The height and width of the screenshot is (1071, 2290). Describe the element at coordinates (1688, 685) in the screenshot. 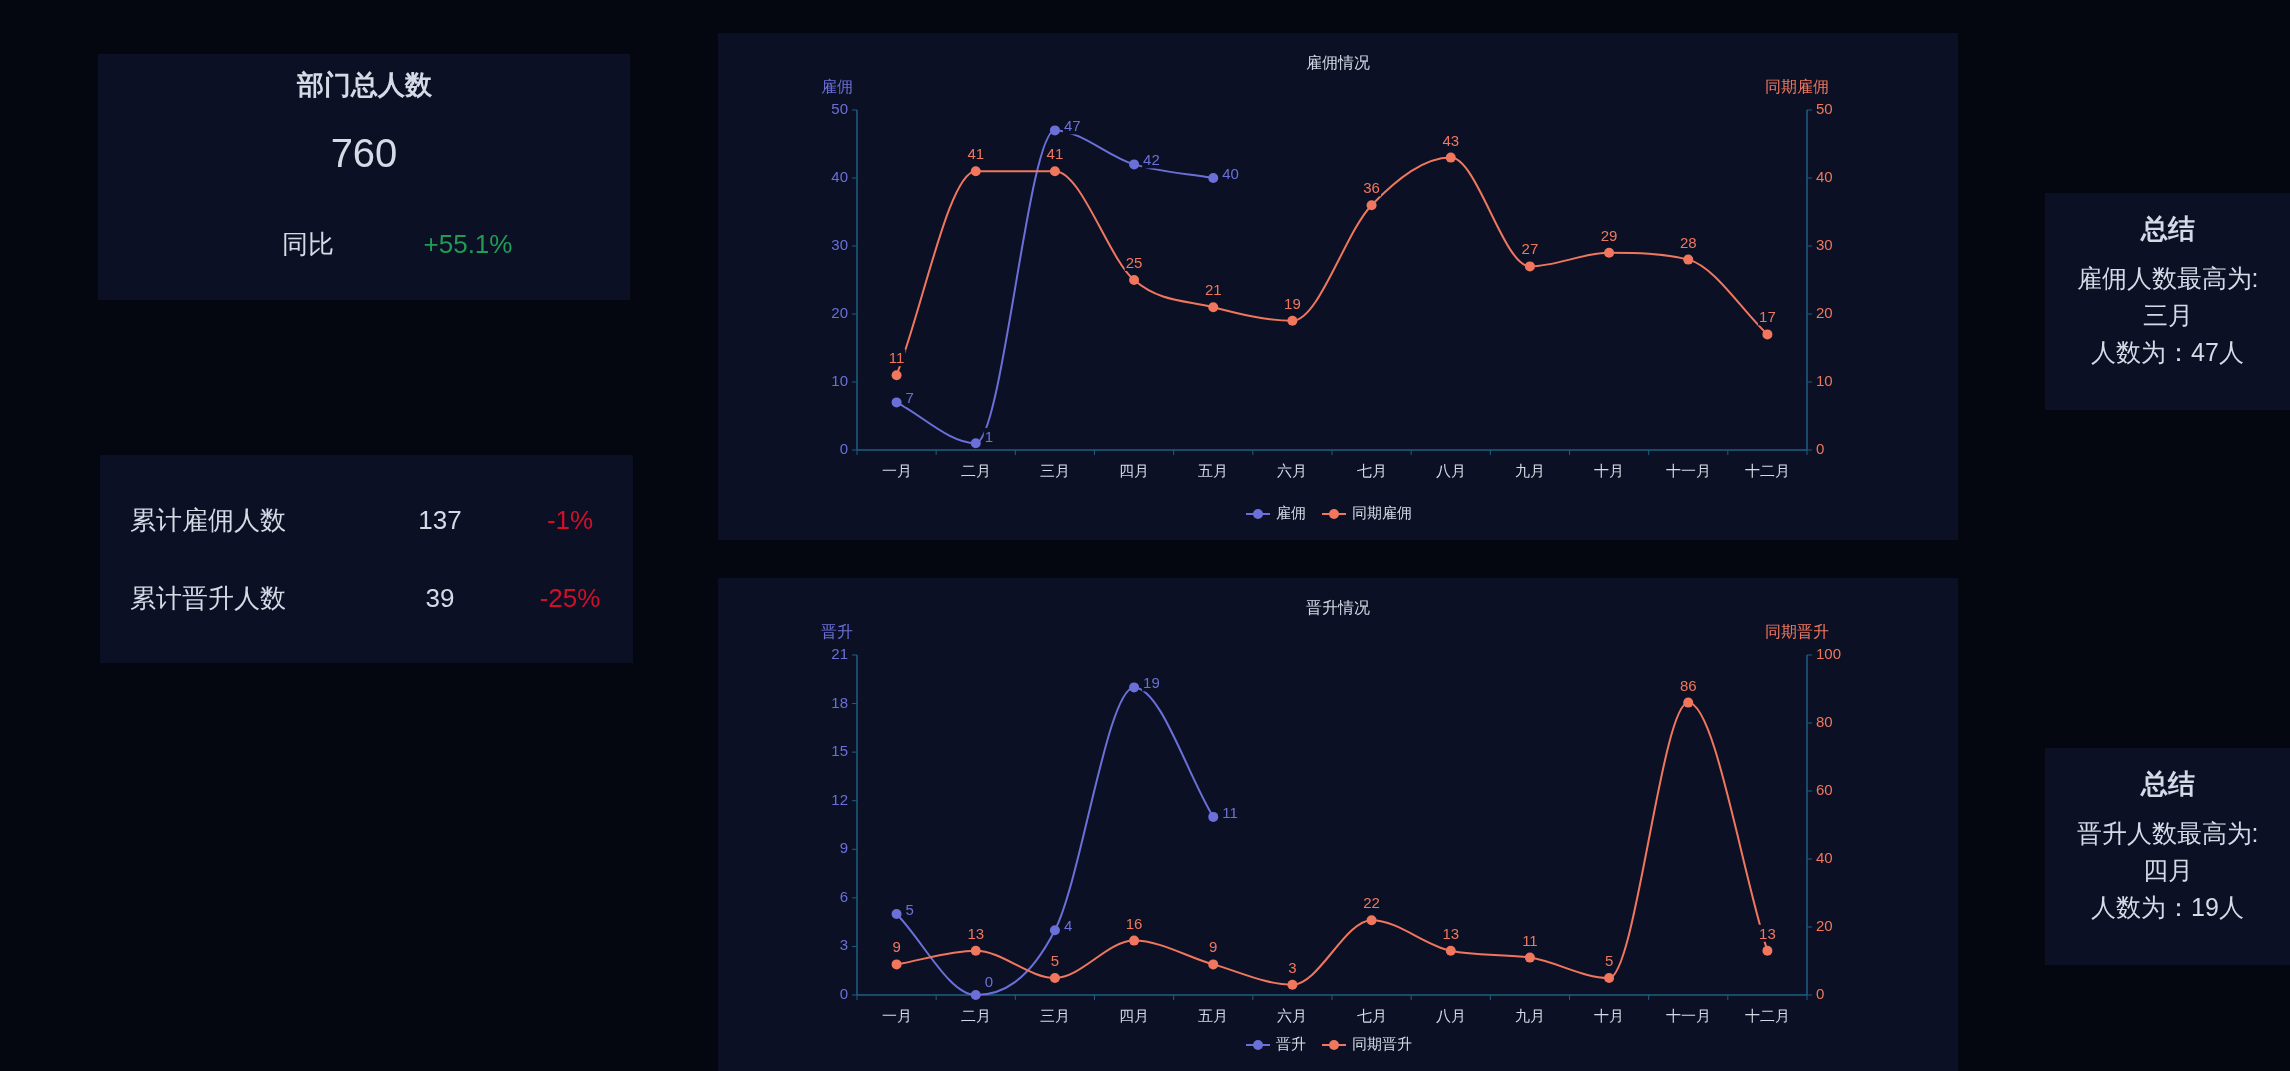

I see `data-label: 86` at that location.